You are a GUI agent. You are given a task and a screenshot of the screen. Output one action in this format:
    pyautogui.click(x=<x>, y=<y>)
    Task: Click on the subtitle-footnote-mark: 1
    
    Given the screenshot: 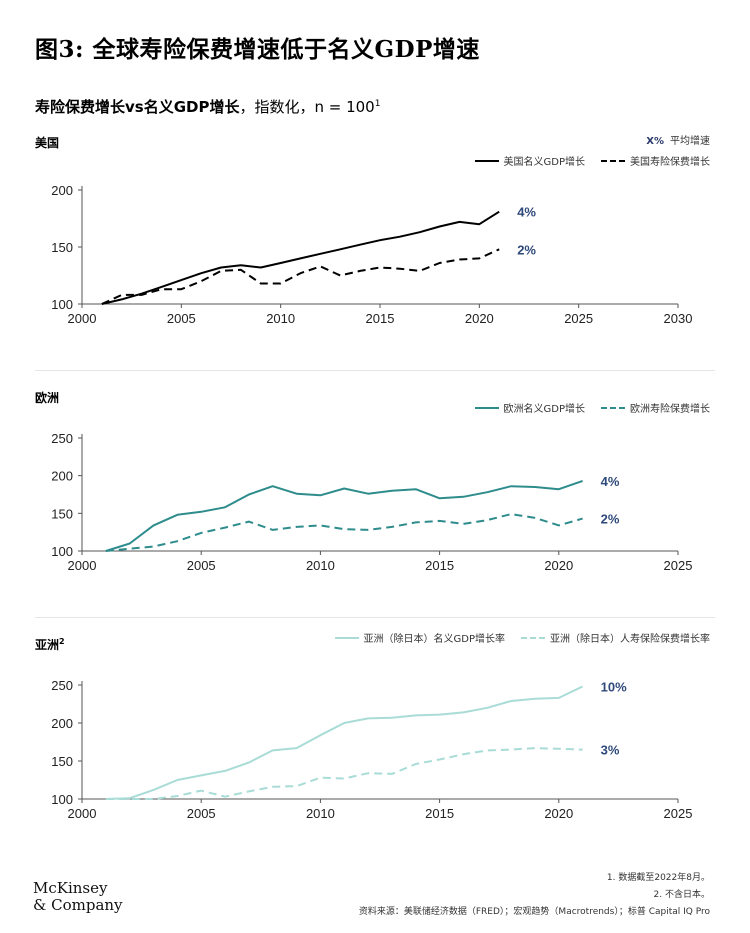 What is the action you would take?
    pyautogui.click(x=377, y=104)
    